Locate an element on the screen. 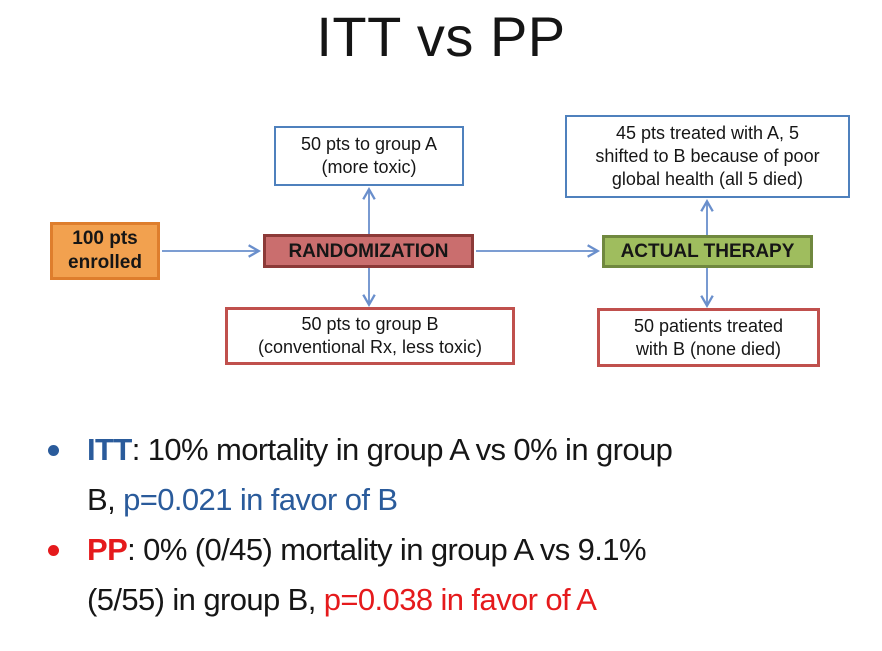 The image size is (882, 651). bullet-text-segment: PP is located at coordinates (107, 549).